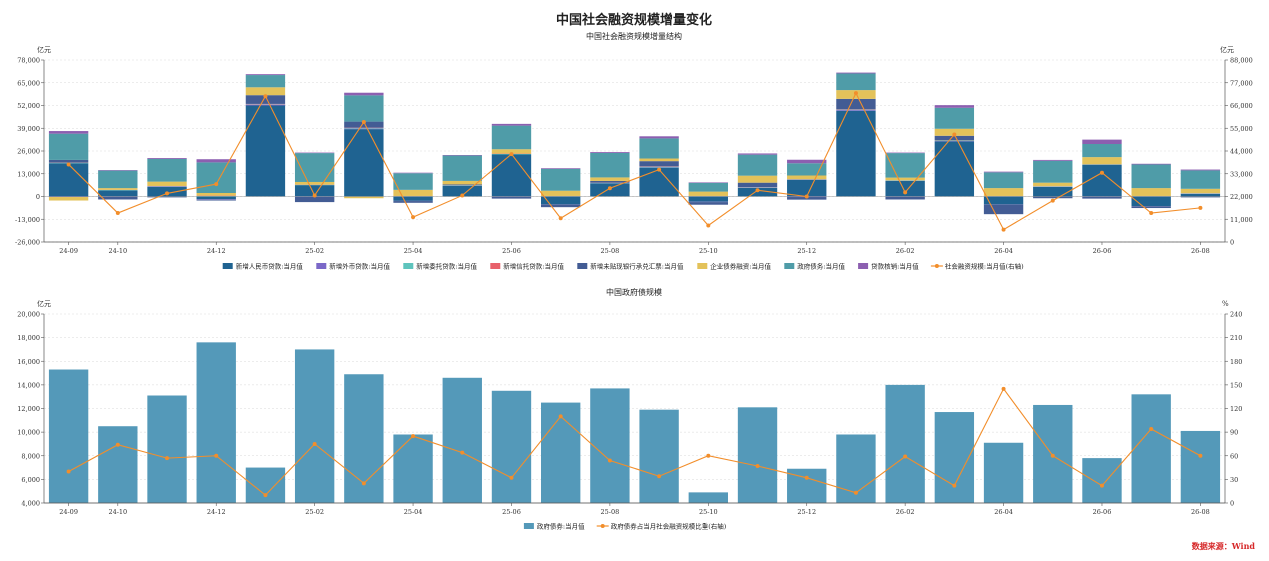  I want to click on right-tick-label: 88,000, so click(1241, 61).